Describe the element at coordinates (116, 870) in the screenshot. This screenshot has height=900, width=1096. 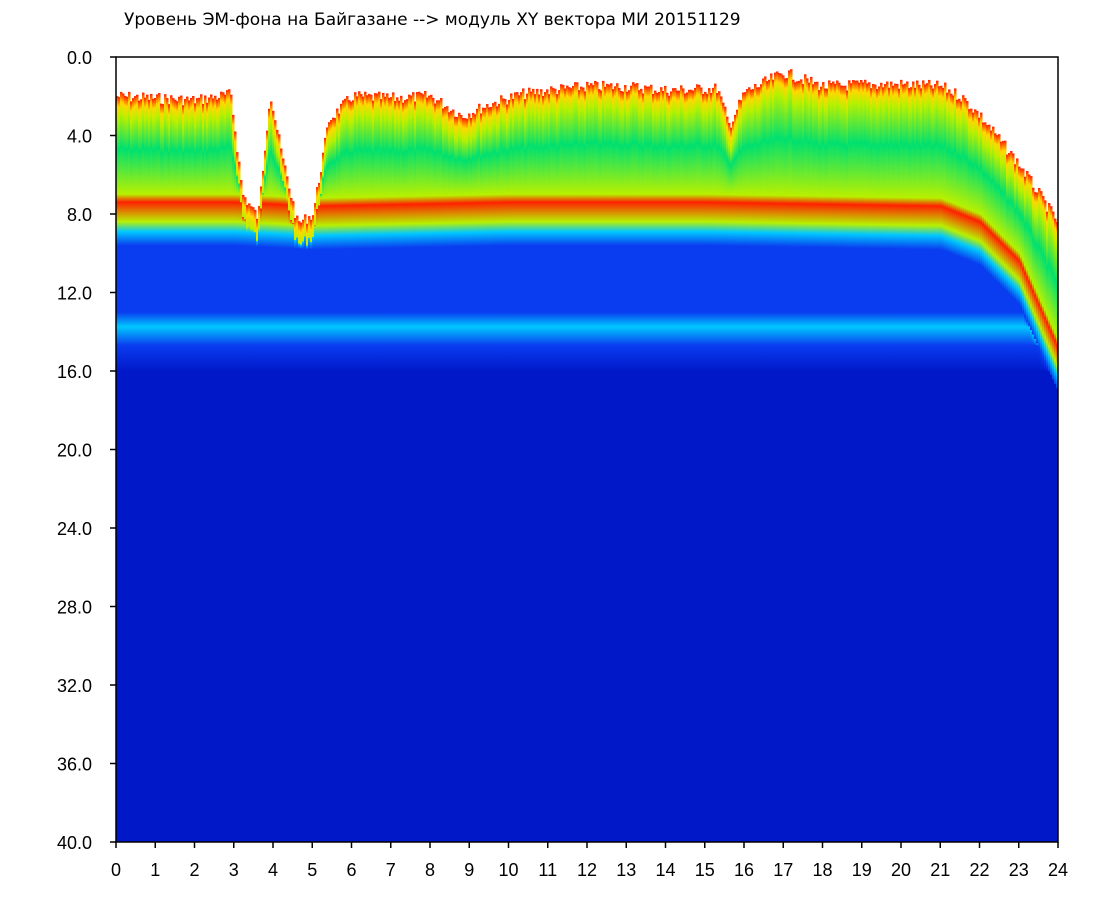
I see `x-tick-label: 0` at that location.